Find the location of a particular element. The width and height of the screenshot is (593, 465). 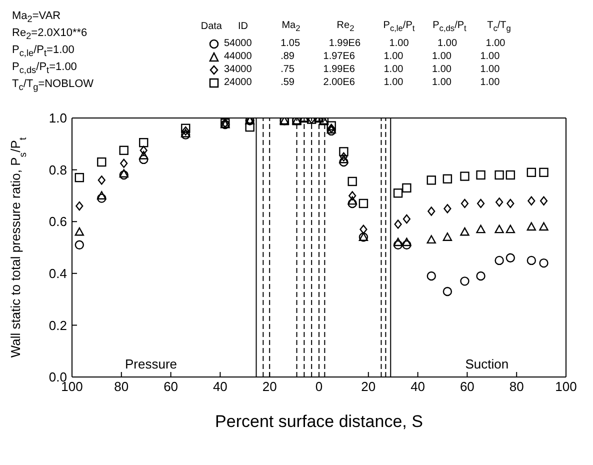

legend-label: 54000 1.05 1.99E6 1.00 1.00 1.00 is located at coordinates (365, 43).